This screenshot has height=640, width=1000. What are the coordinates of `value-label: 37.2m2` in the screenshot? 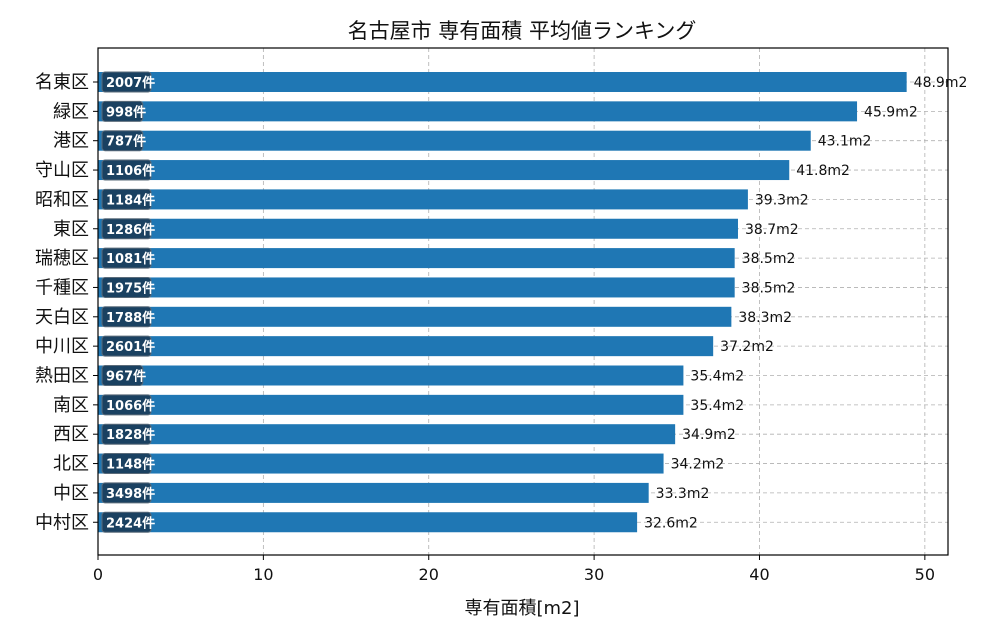 It's located at (747, 347).